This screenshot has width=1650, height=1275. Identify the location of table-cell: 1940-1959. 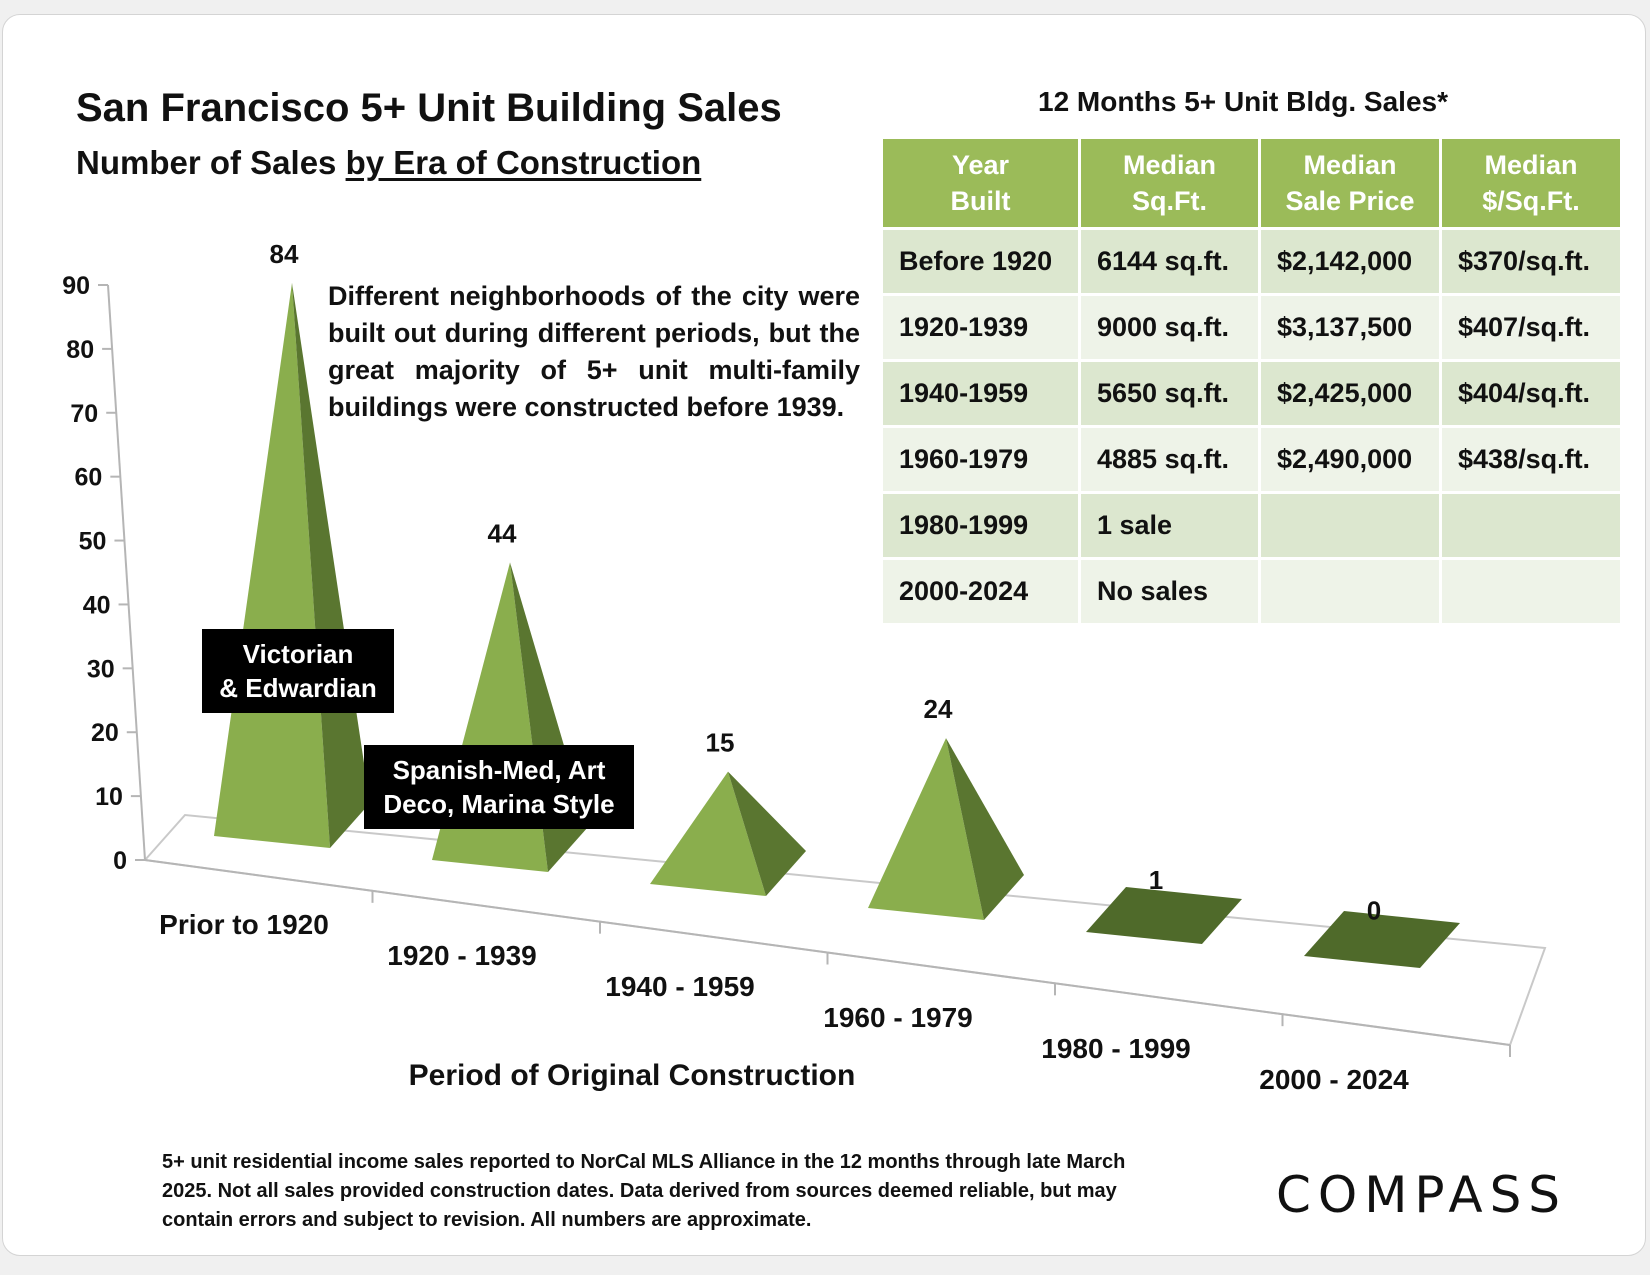
(980, 393).